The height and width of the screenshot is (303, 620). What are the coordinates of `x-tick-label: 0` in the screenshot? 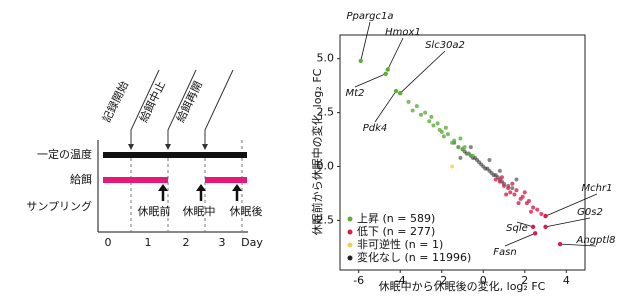 It's located at (483, 280).